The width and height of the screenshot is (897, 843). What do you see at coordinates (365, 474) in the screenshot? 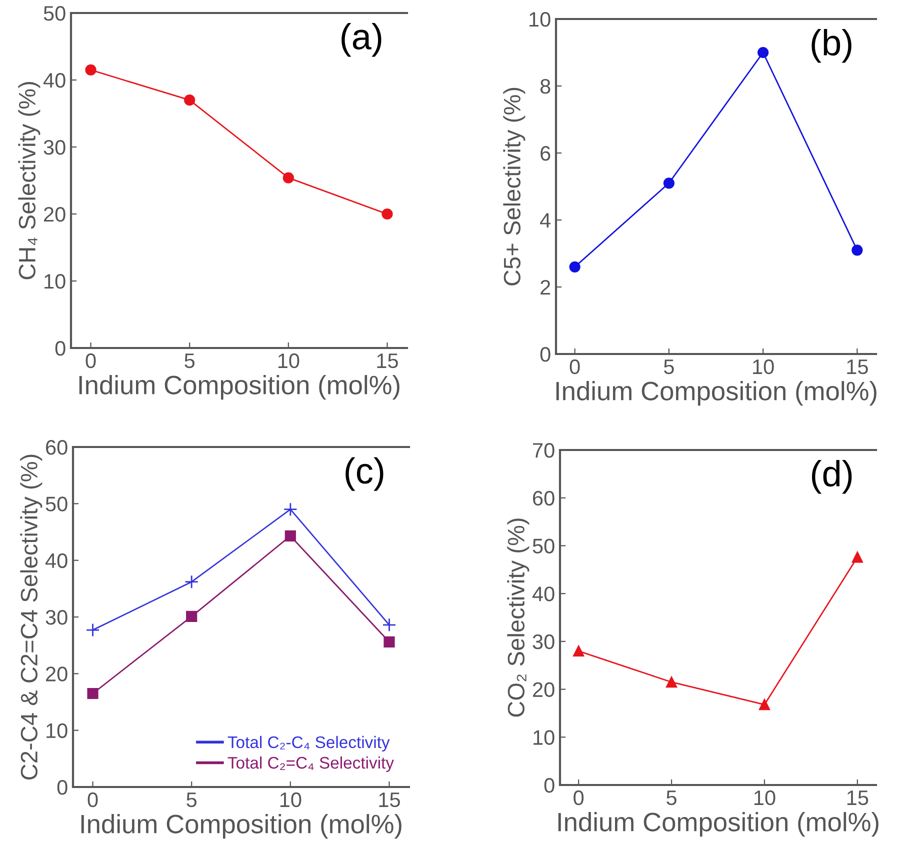
I see `annotation: (c)` at bounding box center [365, 474].